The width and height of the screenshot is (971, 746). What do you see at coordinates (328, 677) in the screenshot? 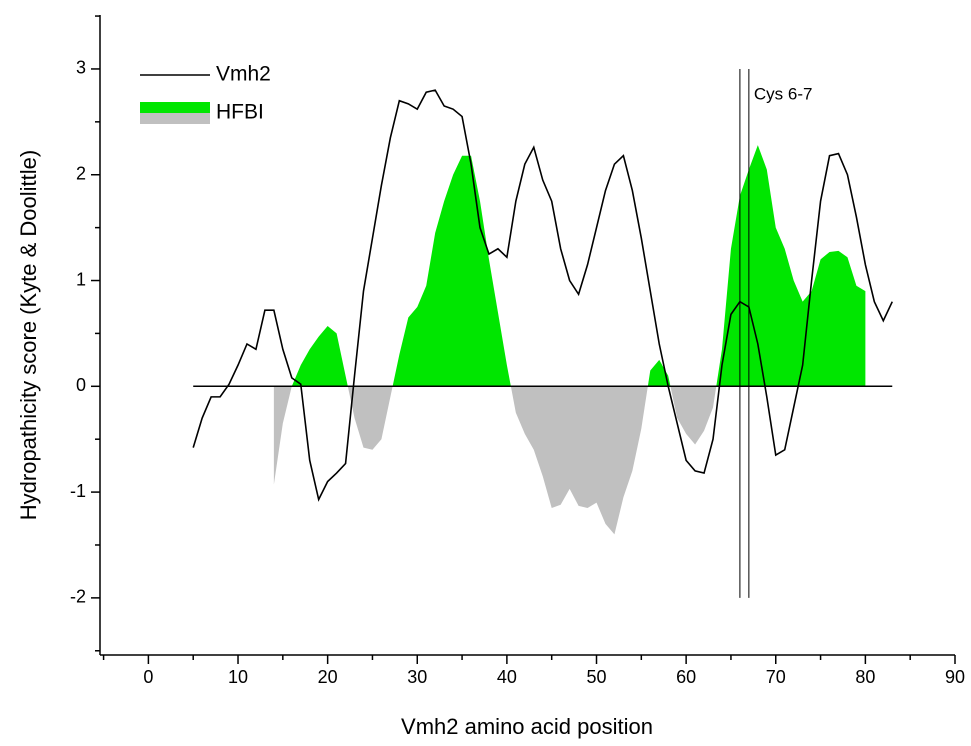
I see `x-tick-label: 20` at bounding box center [328, 677].